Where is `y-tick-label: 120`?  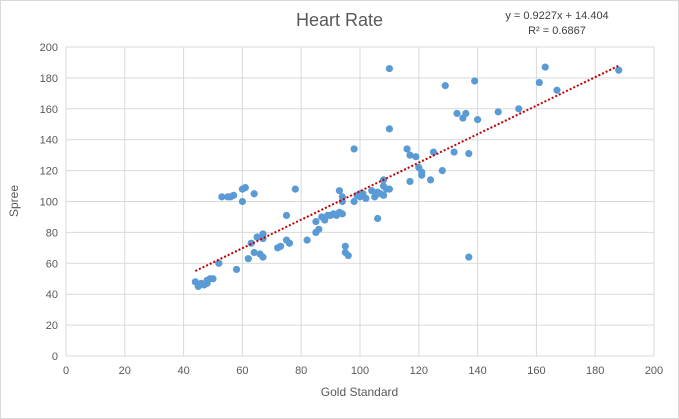 y-tick-label: 120 is located at coordinates (49, 172).